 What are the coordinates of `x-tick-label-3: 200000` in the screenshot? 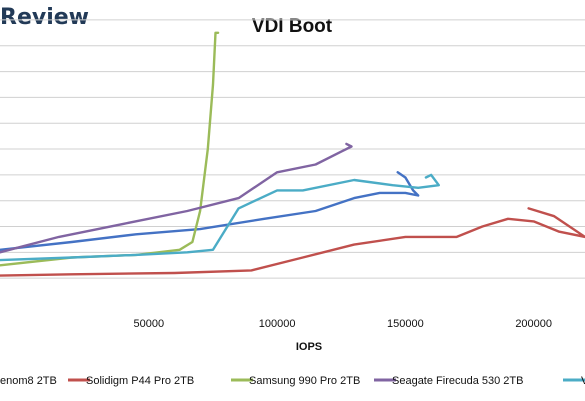 It's located at (533, 324).